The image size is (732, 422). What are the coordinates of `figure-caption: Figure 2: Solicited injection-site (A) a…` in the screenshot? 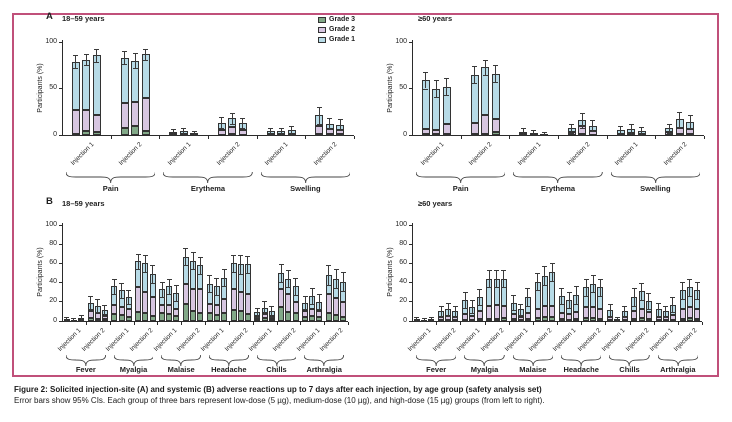 It's located at (367, 395).